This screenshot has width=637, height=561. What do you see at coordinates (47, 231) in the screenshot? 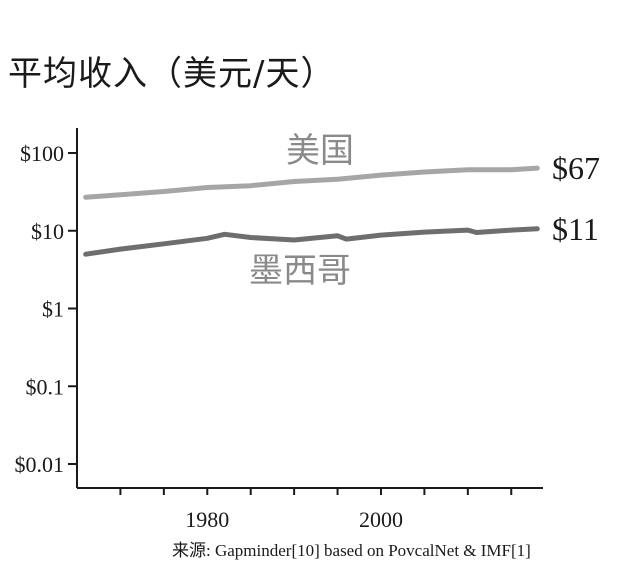
I see `y-tick-label: $10` at bounding box center [47, 231].